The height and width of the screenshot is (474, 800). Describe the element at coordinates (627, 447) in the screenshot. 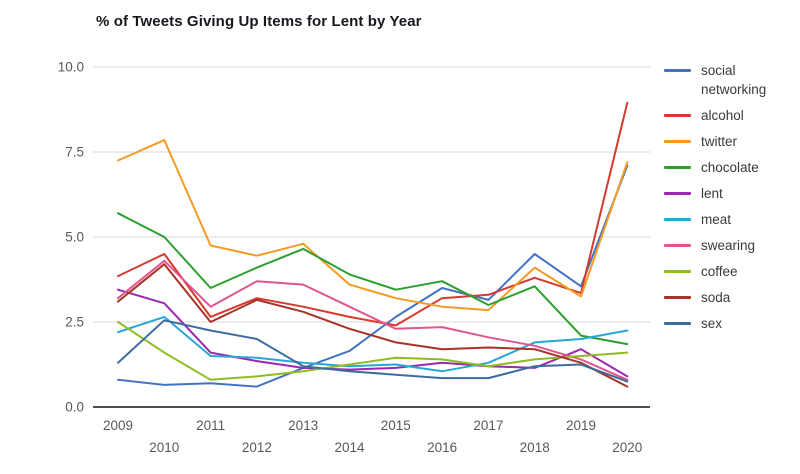

I see `x-tick-label: 2020` at that location.